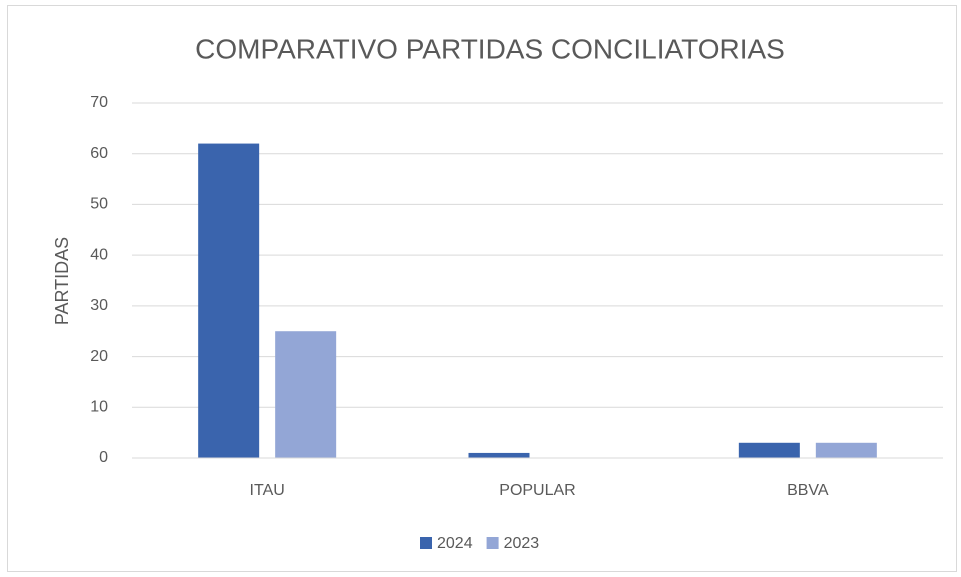  What do you see at coordinates (522, 543) in the screenshot?
I see `legend-label: 2023` at bounding box center [522, 543].